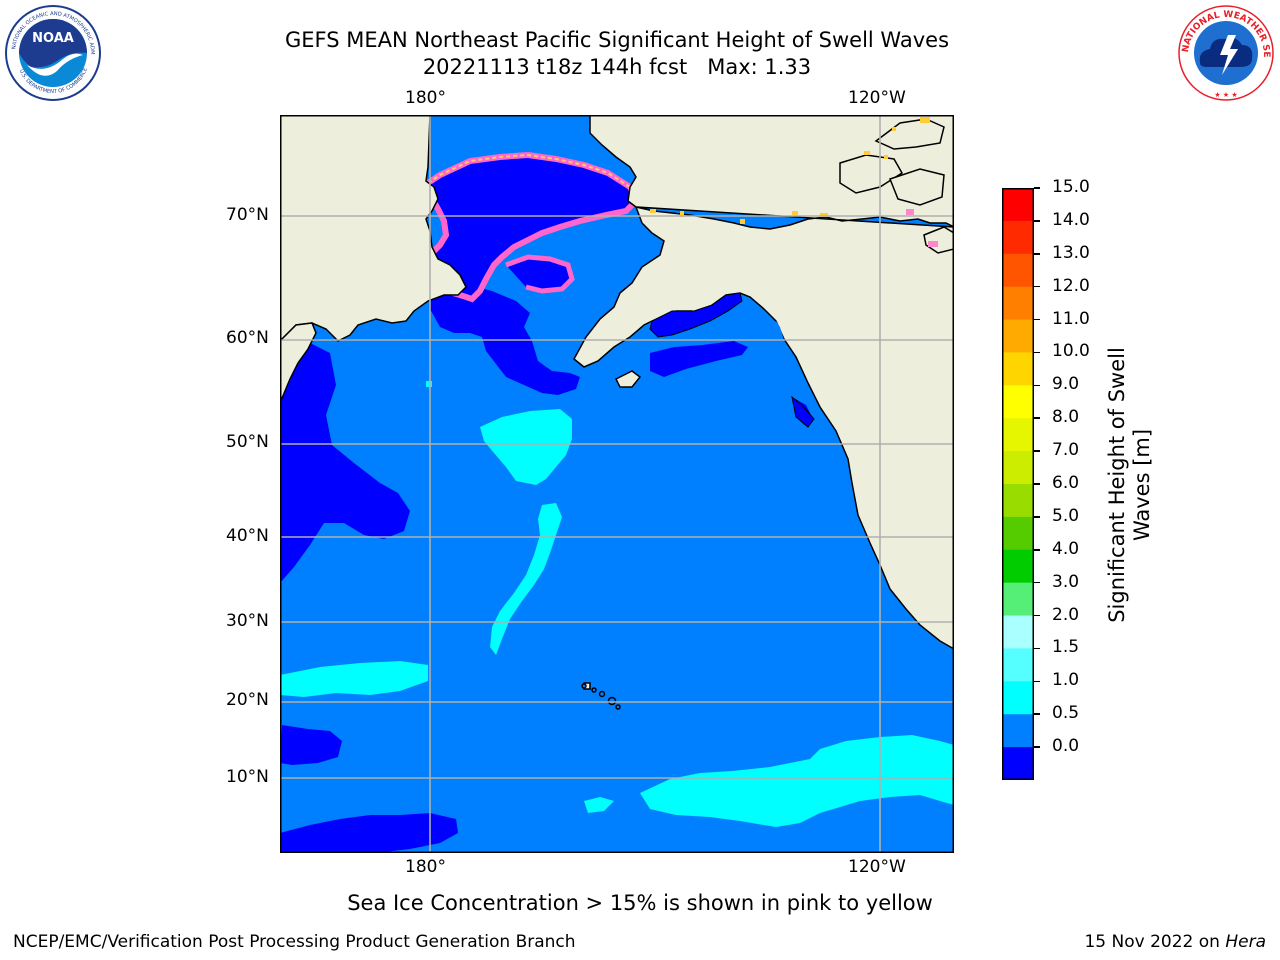 The image size is (1280, 960). What do you see at coordinates (1066, 647) in the screenshot?
I see `colorbar-tick-label: 1.5` at bounding box center [1066, 647].